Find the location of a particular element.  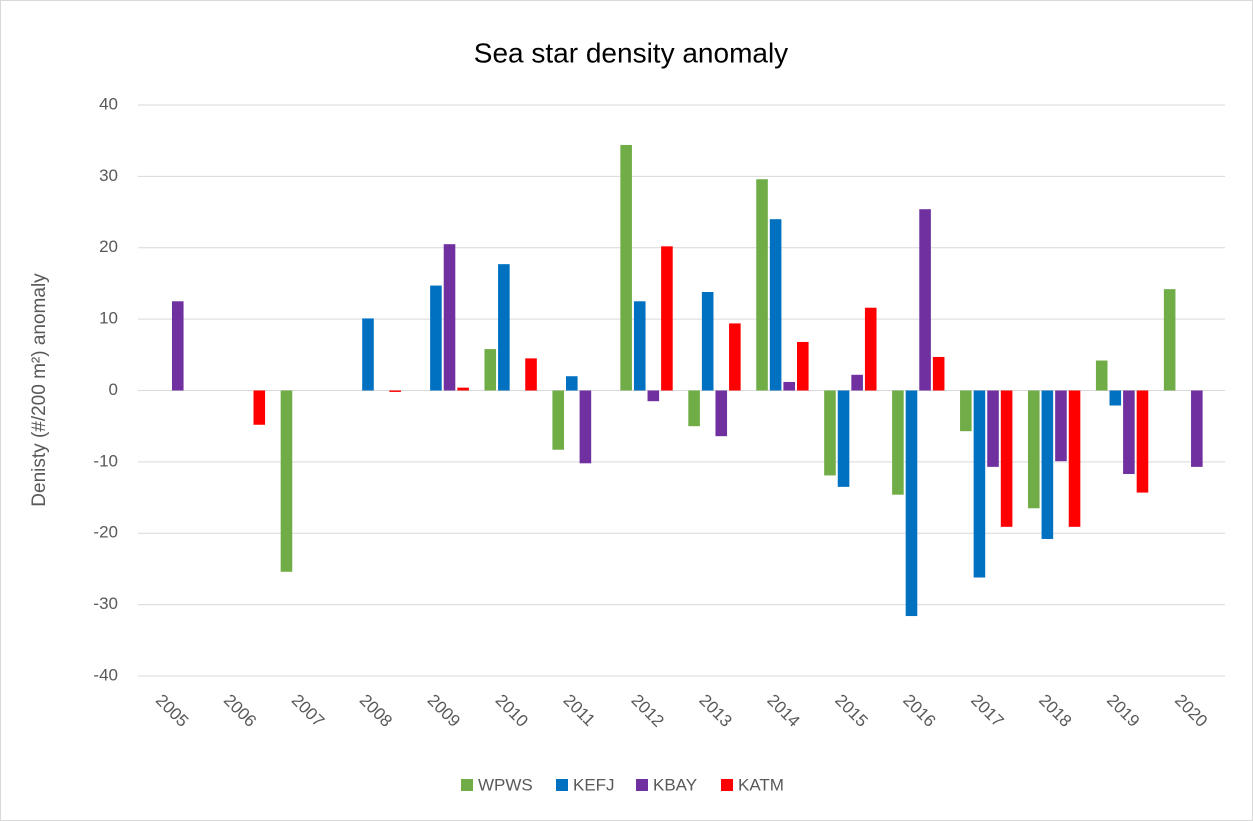

y-tick-label: 20 is located at coordinates (108, 246).